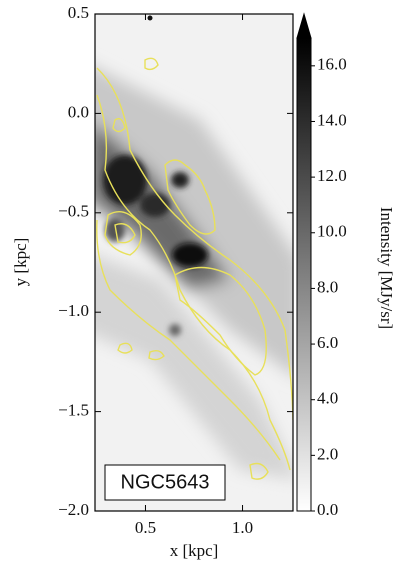 Image resolution: width=403 pixels, height=574 pixels. Describe the element at coordinates (332, 64) in the screenshot. I see `colorbar-tick-label: 16.0` at that location.